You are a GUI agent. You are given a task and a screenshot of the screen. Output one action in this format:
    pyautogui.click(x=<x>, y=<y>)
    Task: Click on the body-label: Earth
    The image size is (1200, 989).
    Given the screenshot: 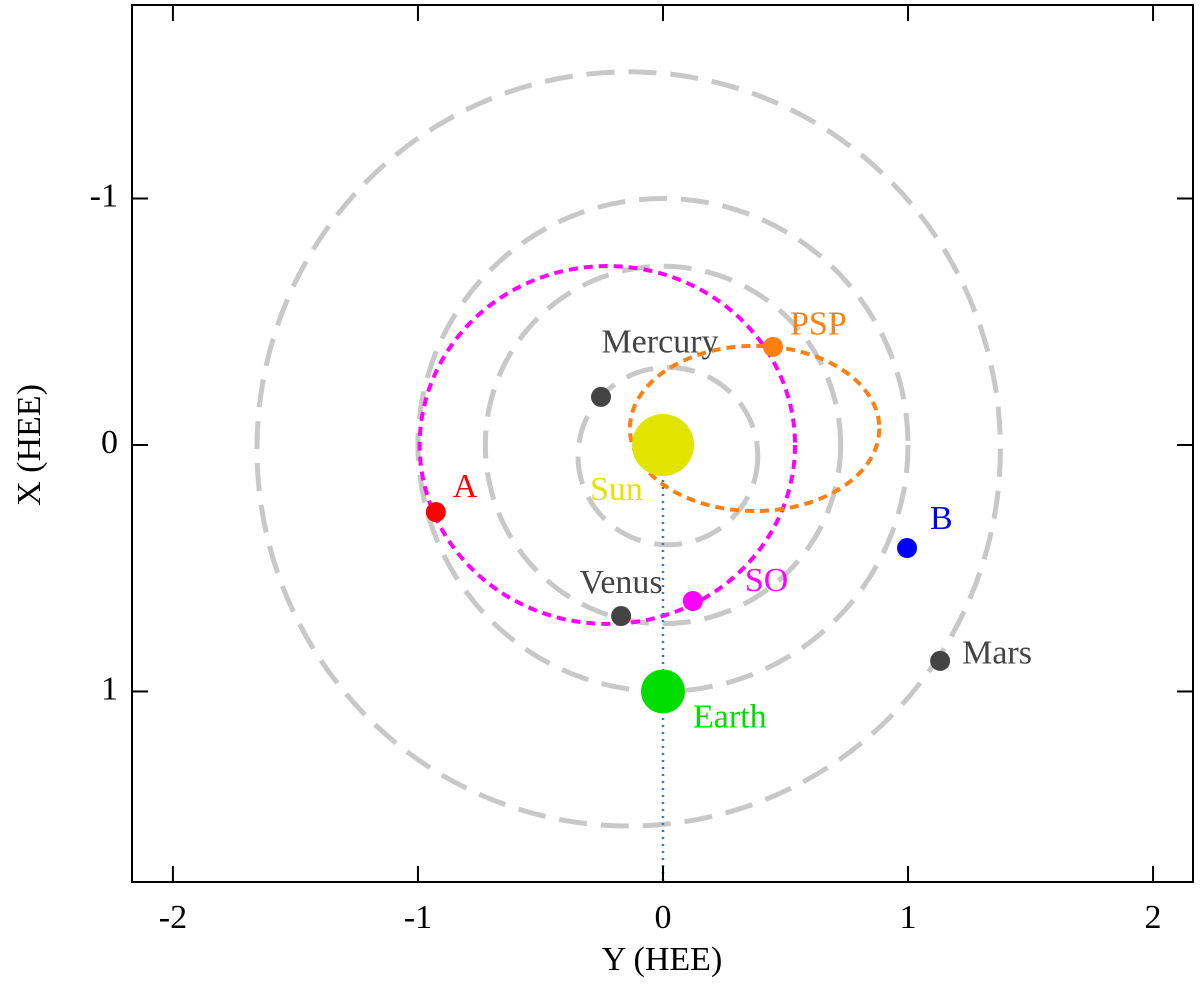 What is the action you would take?
    pyautogui.click(x=730, y=716)
    